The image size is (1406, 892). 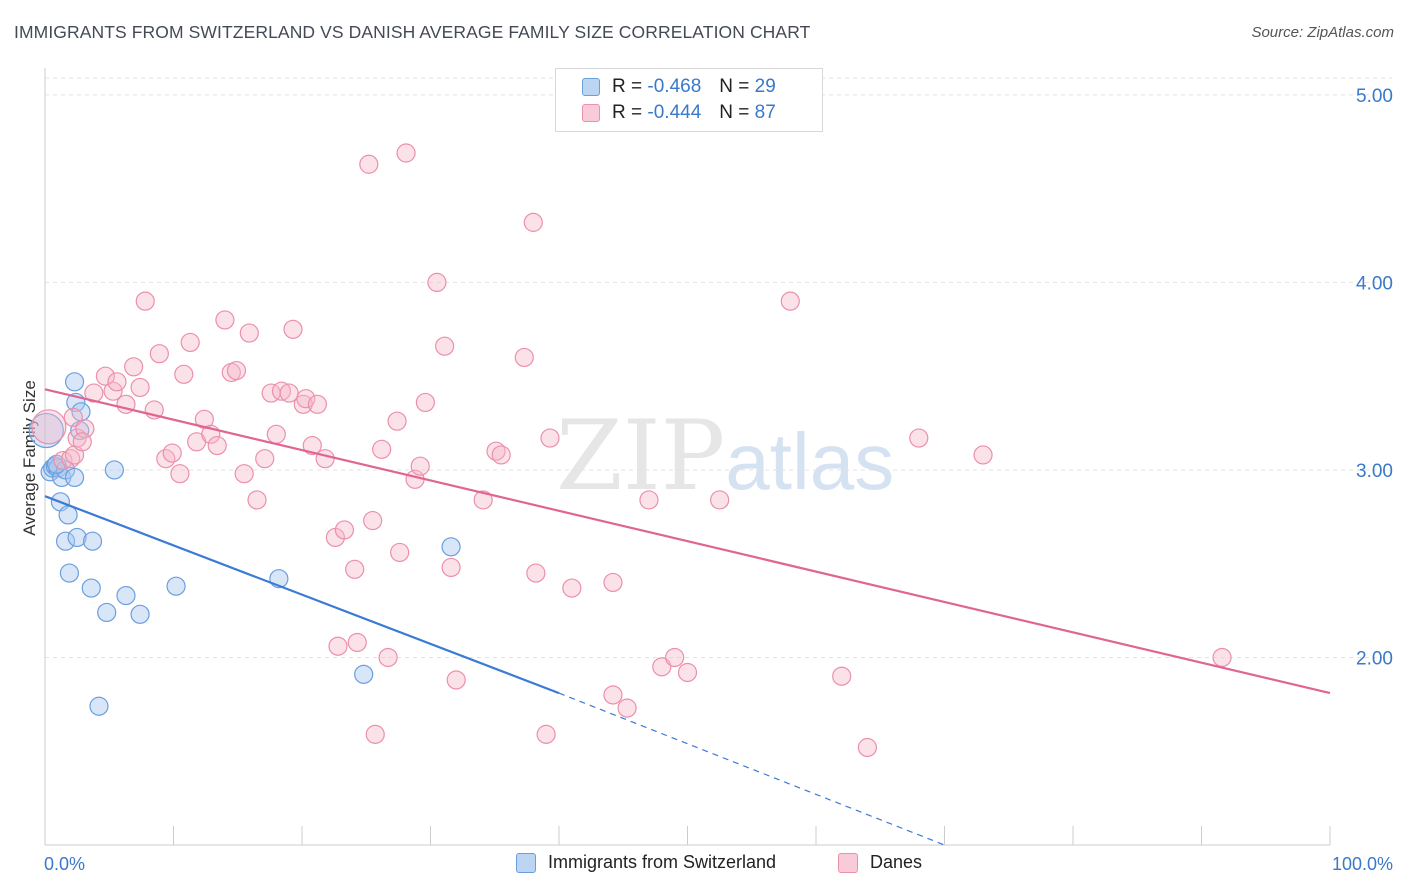 I want to click on watermark: ZIPatlas, so click(x=725, y=456).